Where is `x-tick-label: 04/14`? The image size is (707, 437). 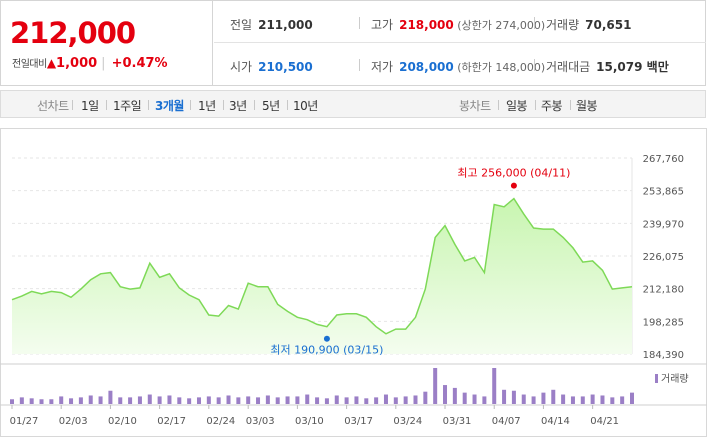
x-tick-label: 04/14 is located at coordinates (555, 421).